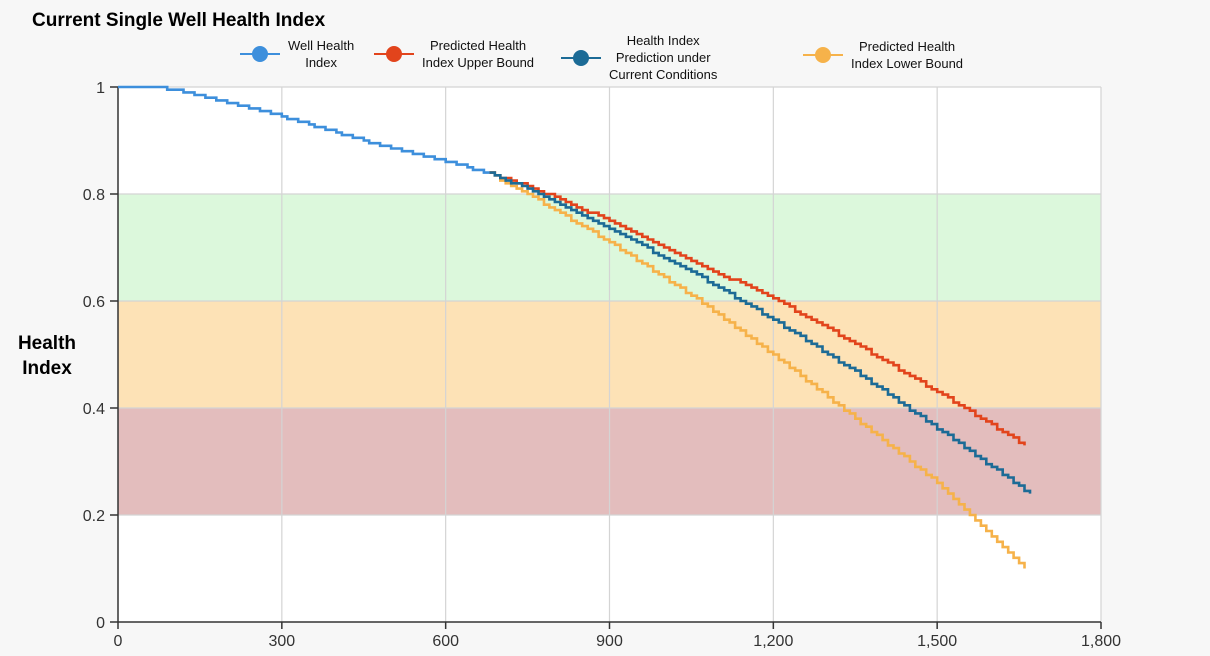 Image resolution: width=1210 pixels, height=656 pixels. Describe the element at coordinates (609, 641) in the screenshot. I see `x-tick-label: 900` at that location.